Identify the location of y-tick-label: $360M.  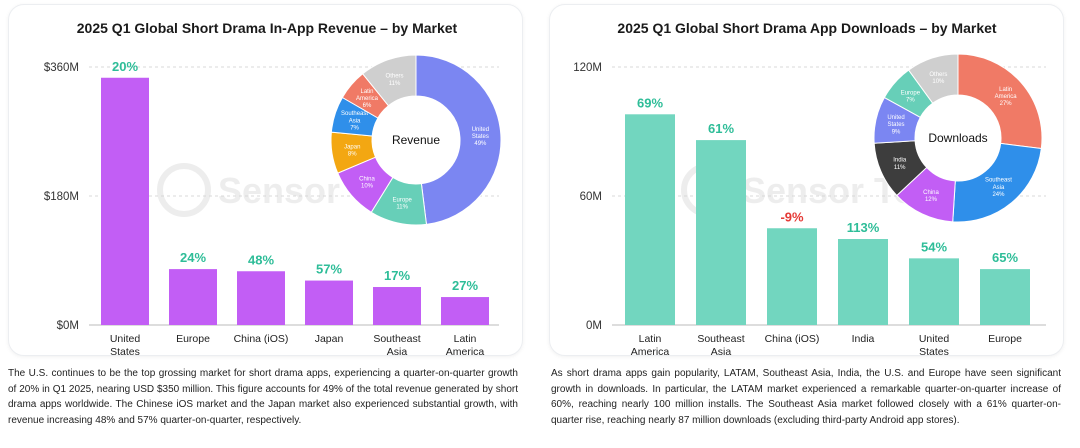
(61, 68).